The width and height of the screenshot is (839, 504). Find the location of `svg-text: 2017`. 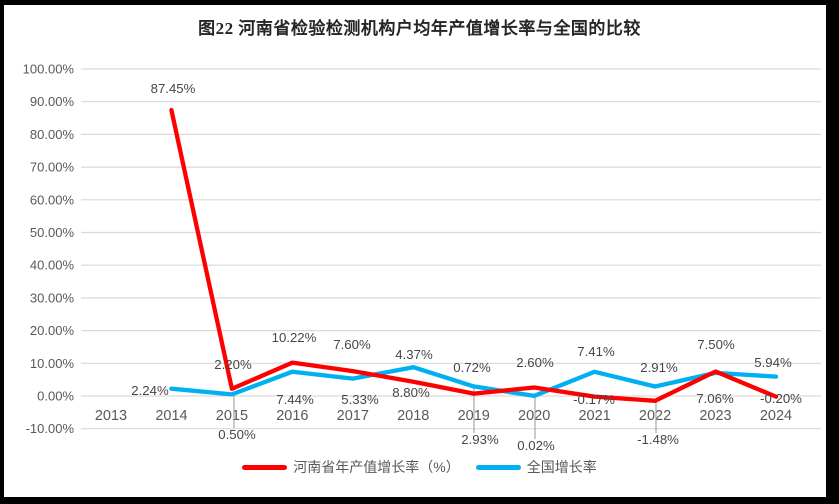

svg-text: 2017 is located at coordinates (353, 416).